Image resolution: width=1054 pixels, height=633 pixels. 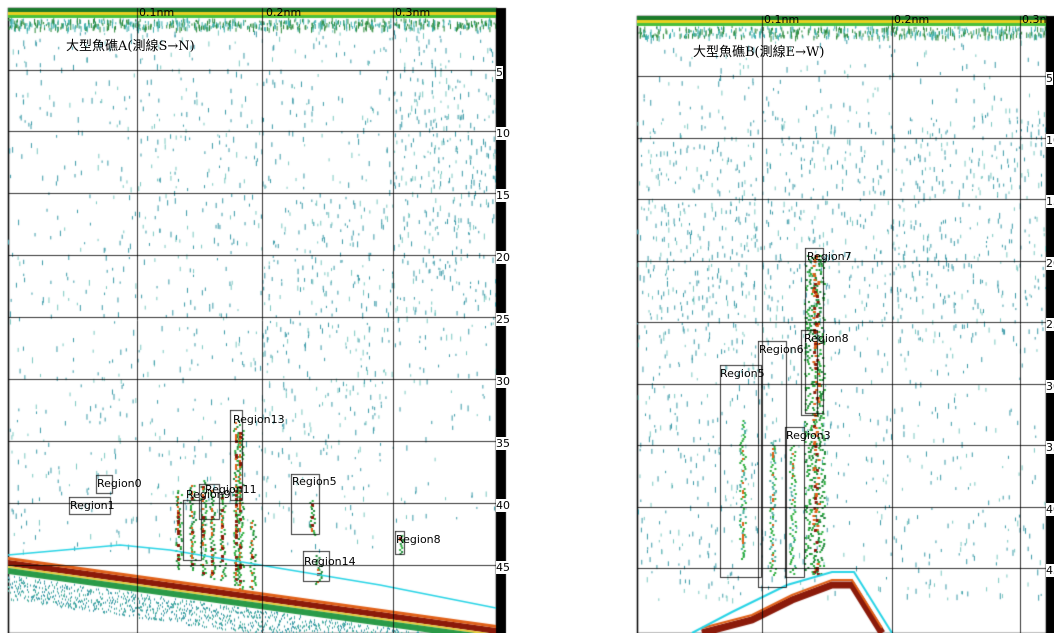 I want to click on depth-label-b-7: 40, so click(x=1050, y=509).